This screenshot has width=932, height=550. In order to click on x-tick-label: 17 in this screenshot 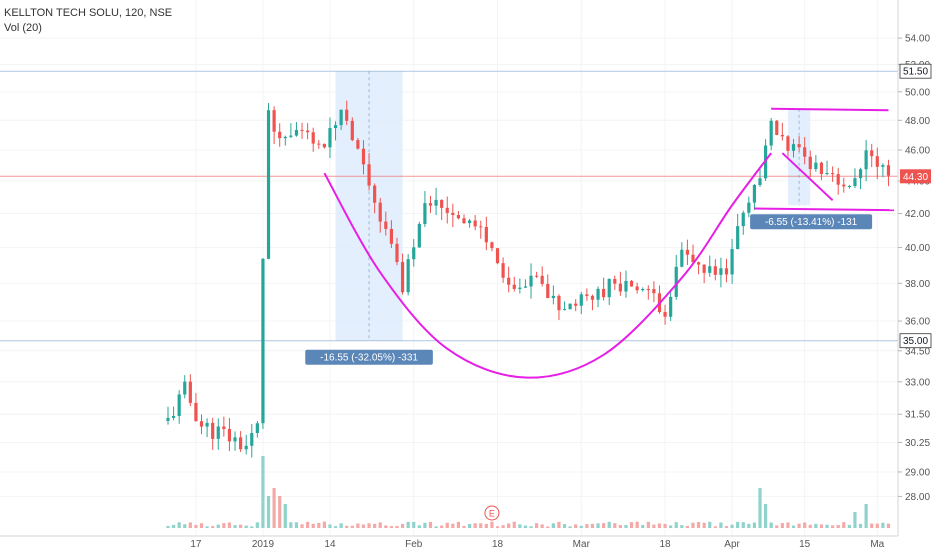, I will do `click(196, 544)`.